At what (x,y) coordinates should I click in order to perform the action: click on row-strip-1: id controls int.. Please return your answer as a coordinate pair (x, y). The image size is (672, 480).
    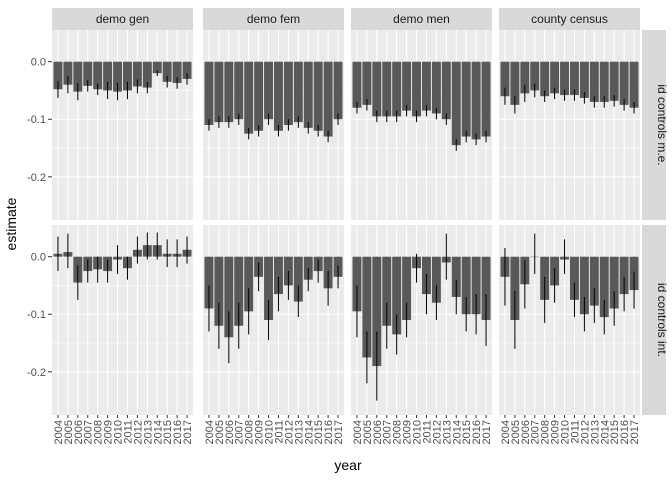
    Looking at the image, I should click on (655, 320).